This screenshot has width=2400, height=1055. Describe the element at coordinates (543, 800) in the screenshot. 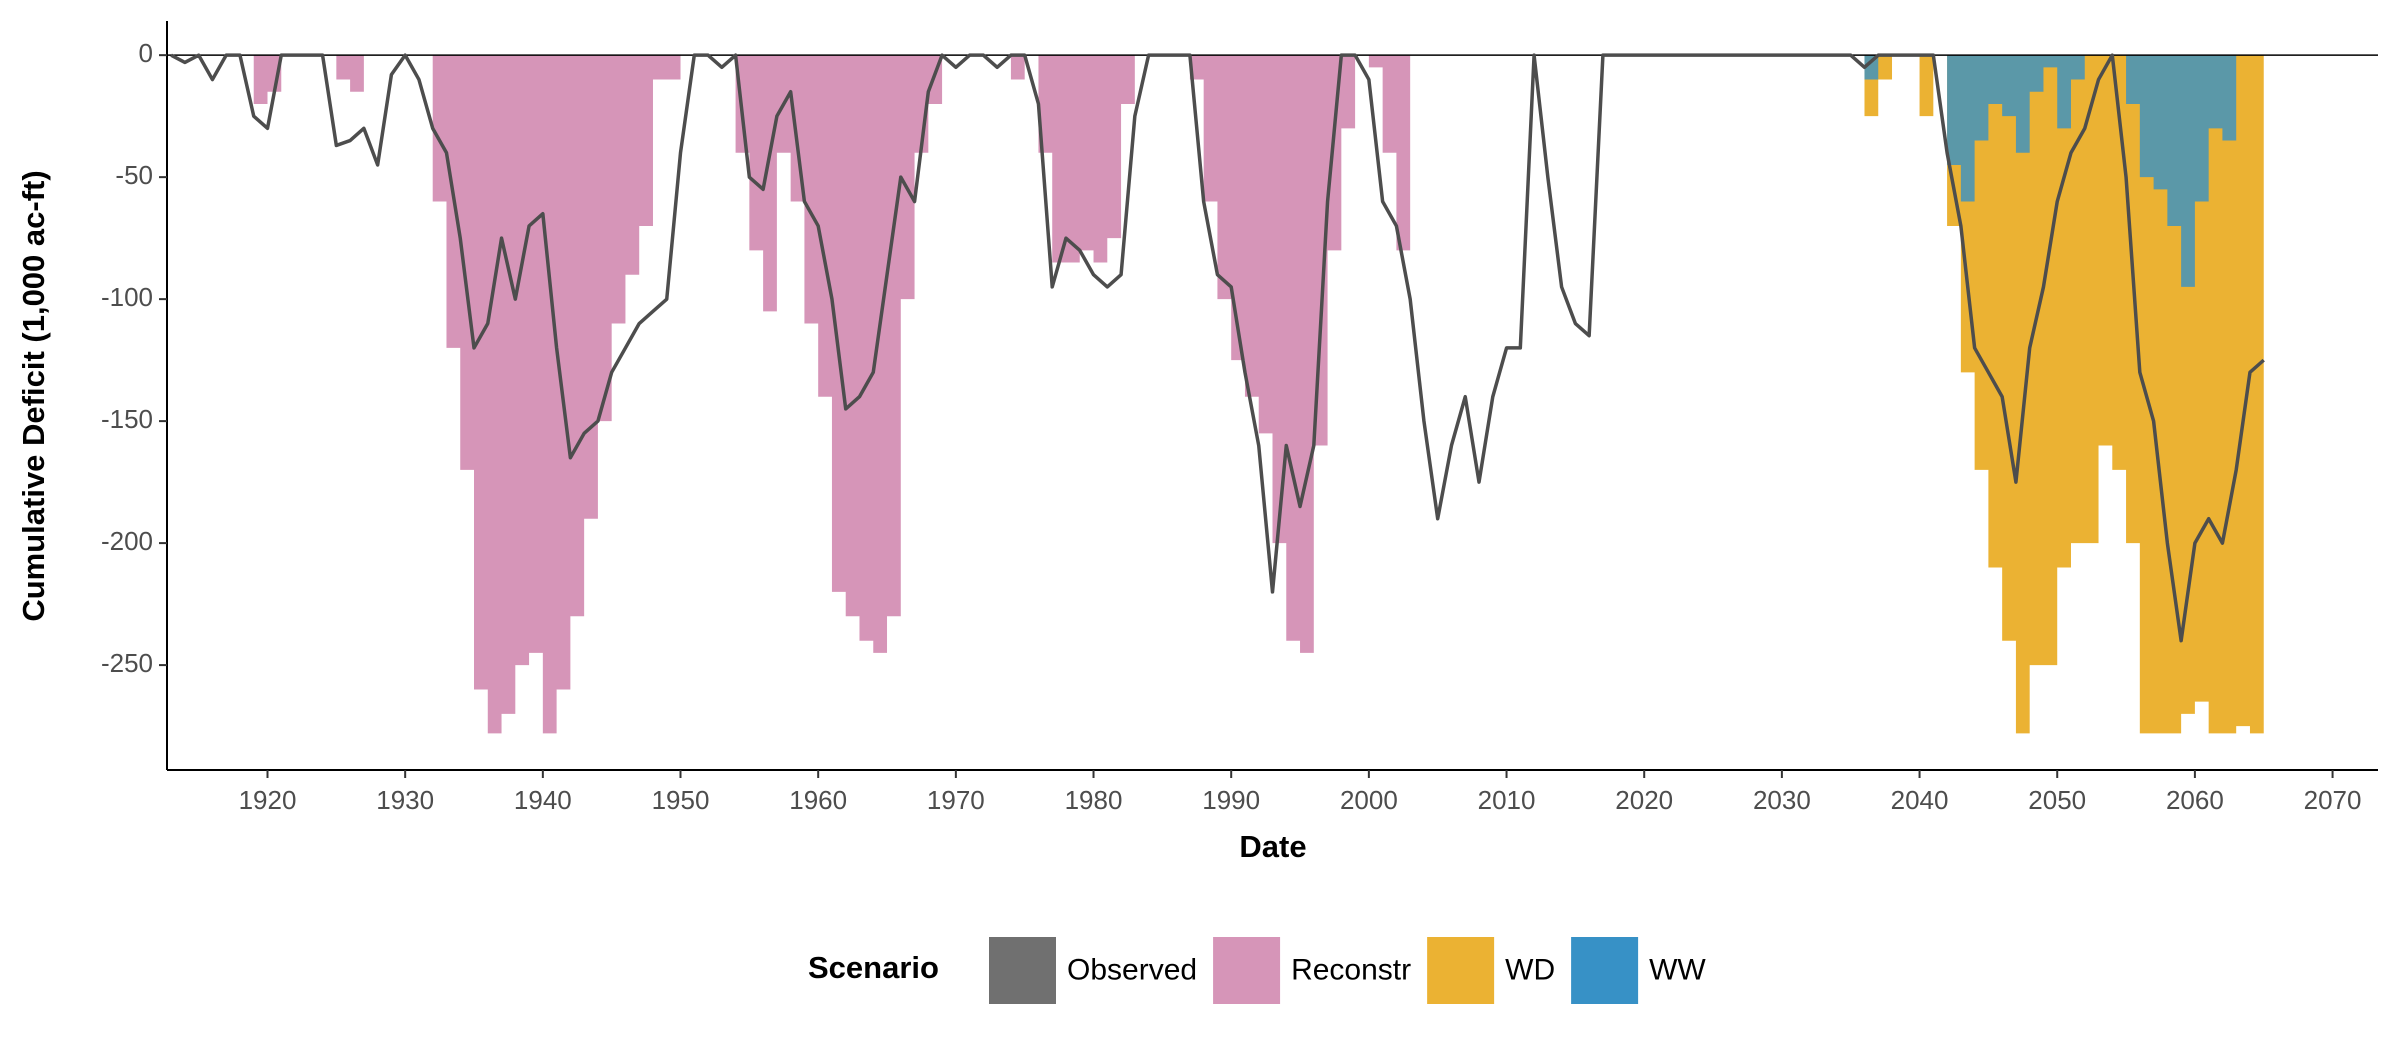

I see `x-tick-label: 1940` at that location.